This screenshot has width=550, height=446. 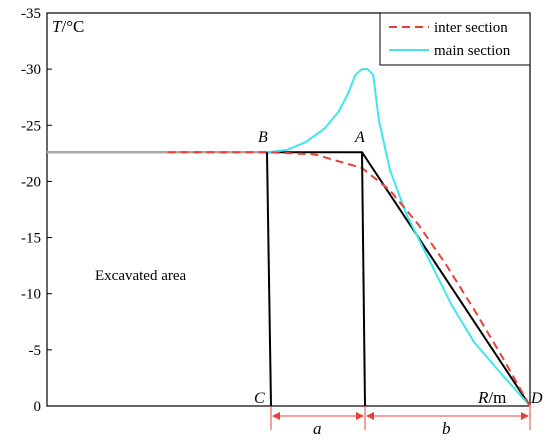 I want to click on dimension-annotations, so click(x=400, y=418).